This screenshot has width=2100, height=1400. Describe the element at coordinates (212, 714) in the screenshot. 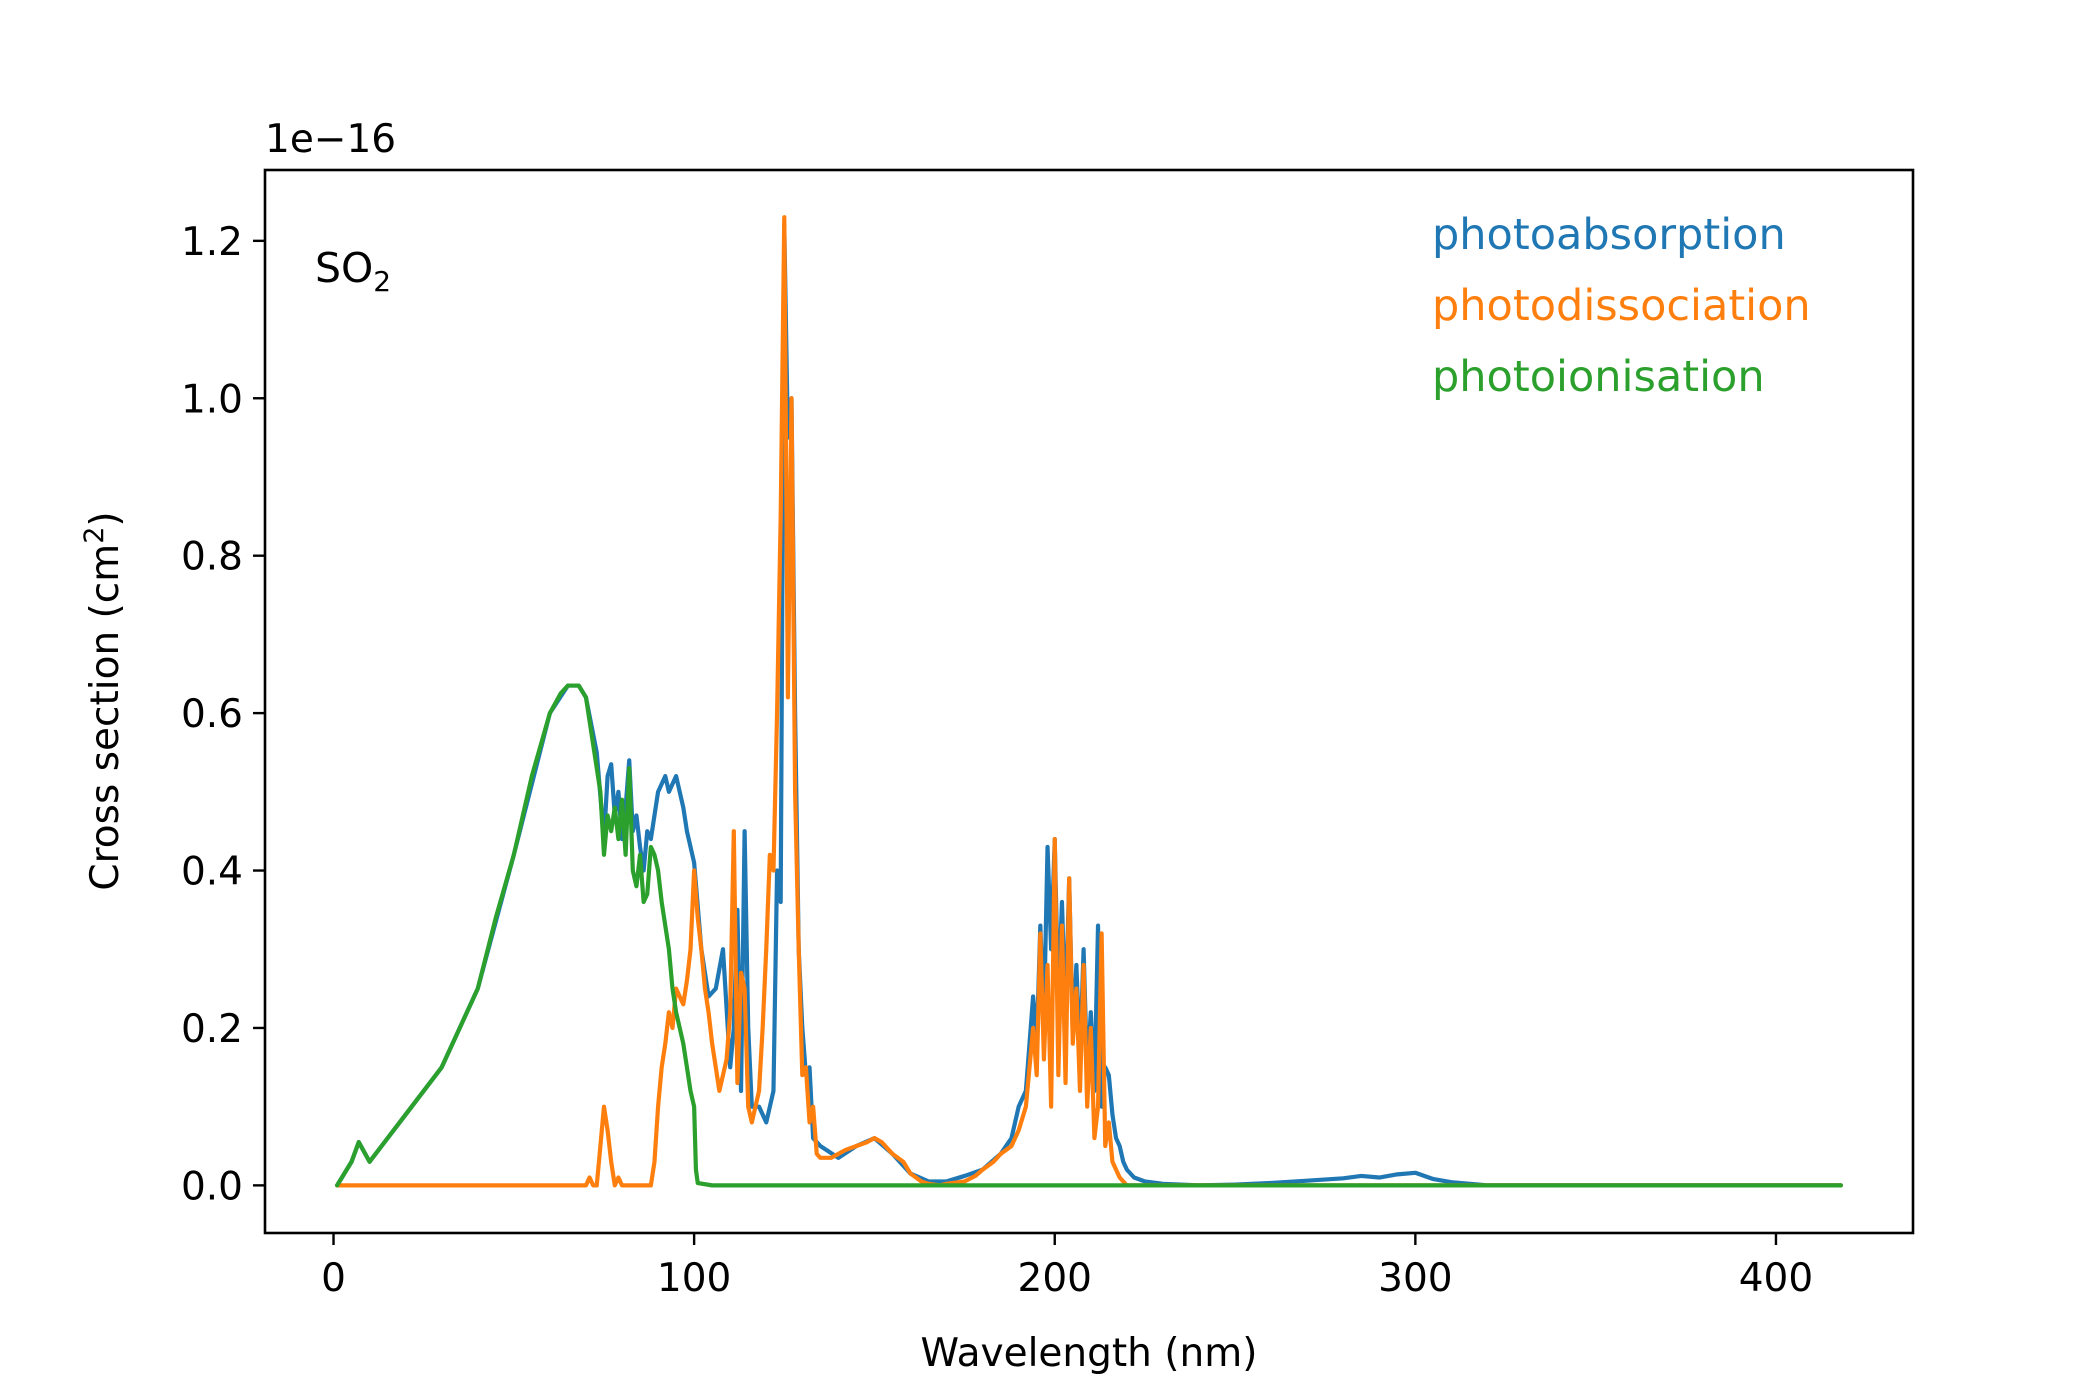

I see `y-tick-label: 0.6` at that location.